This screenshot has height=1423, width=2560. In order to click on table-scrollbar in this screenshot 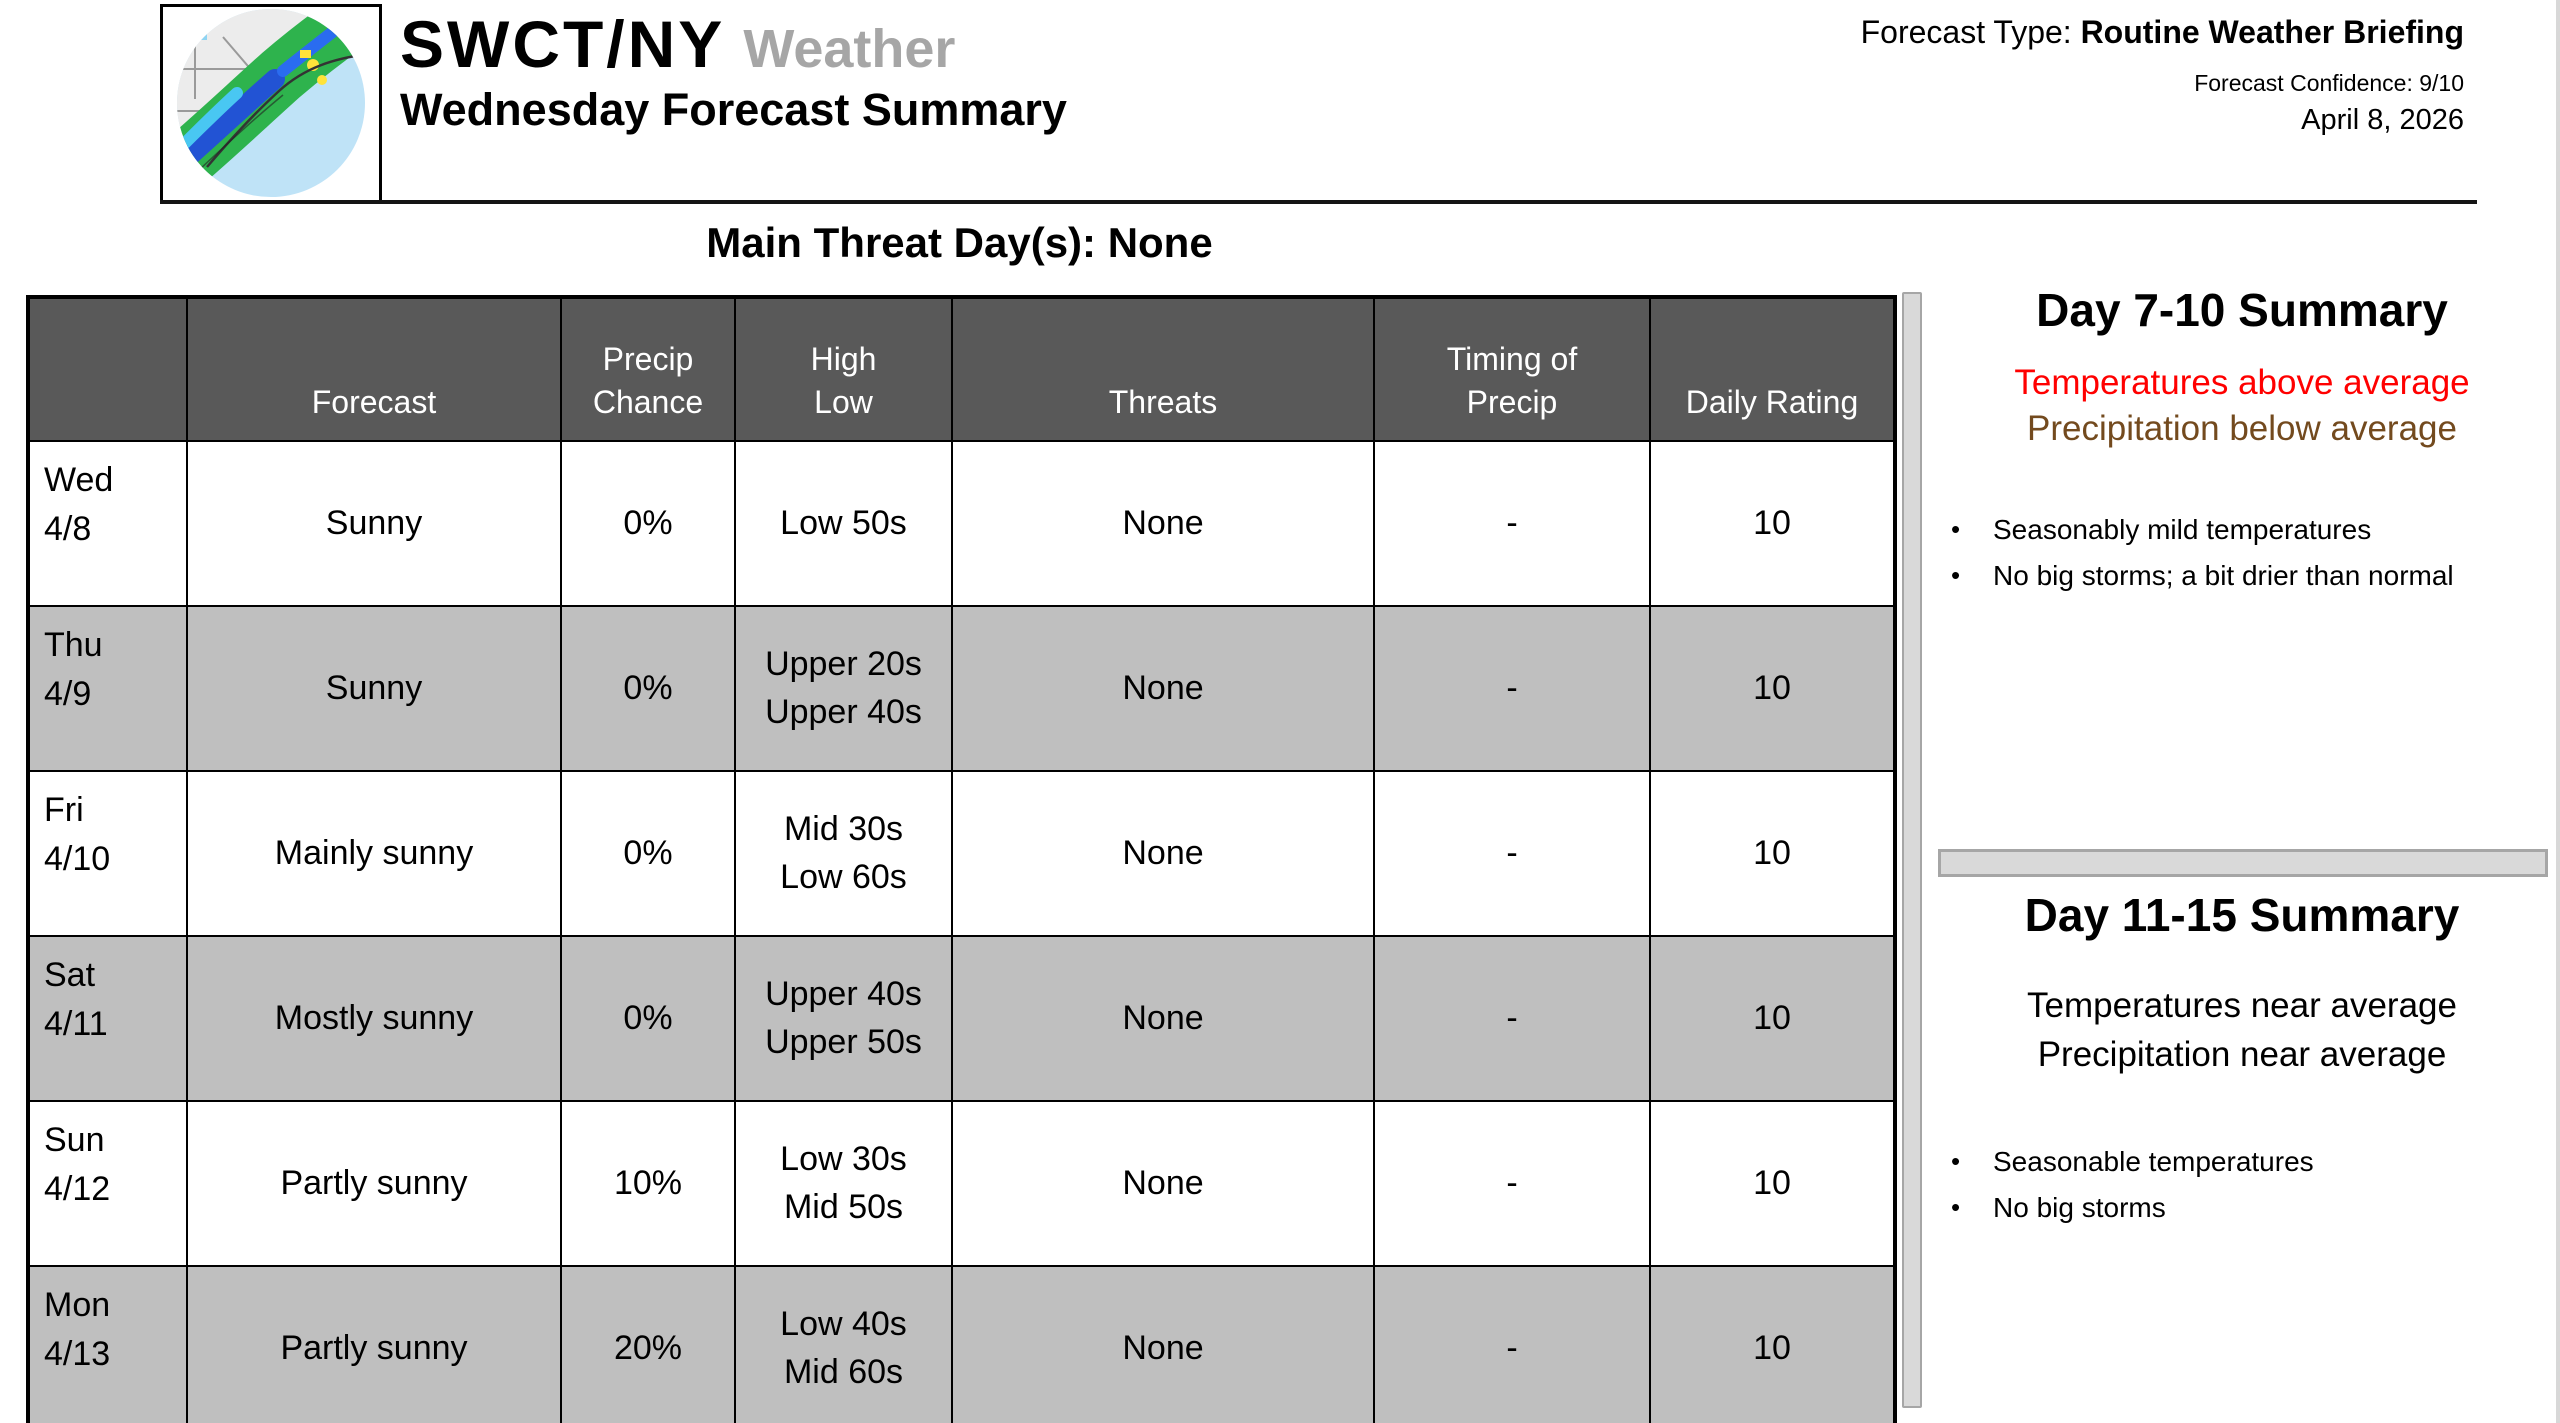, I will do `click(1912, 850)`.